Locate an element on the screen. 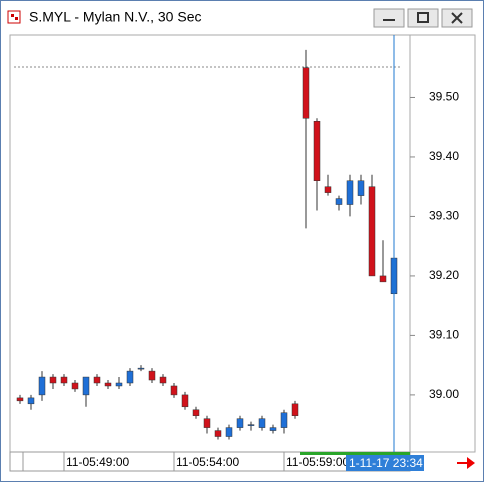  y-tick-label: 39.00 is located at coordinates (444, 394).